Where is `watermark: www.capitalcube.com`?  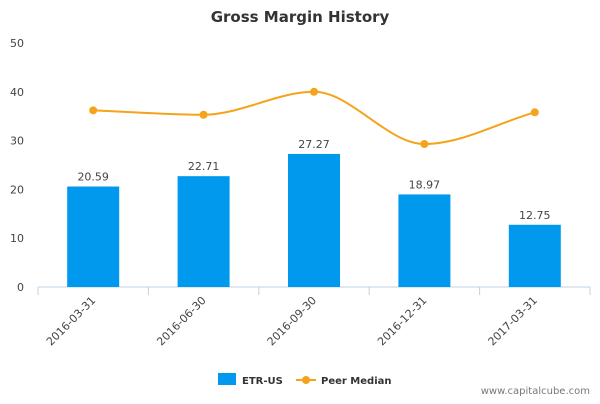
watermark: www.capitalcube.com is located at coordinates (535, 391).